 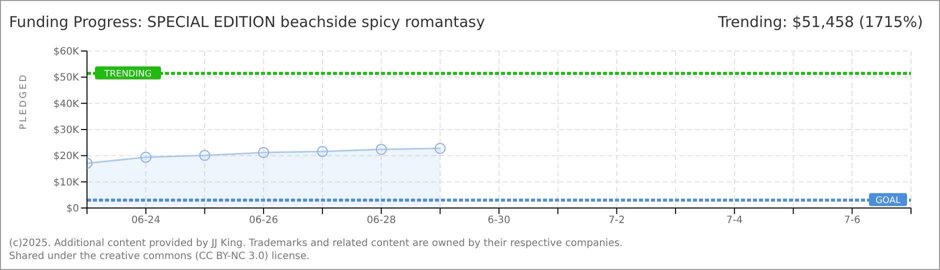 What do you see at coordinates (66, 130) in the screenshot?
I see `y-tick-label: $30K` at bounding box center [66, 130].